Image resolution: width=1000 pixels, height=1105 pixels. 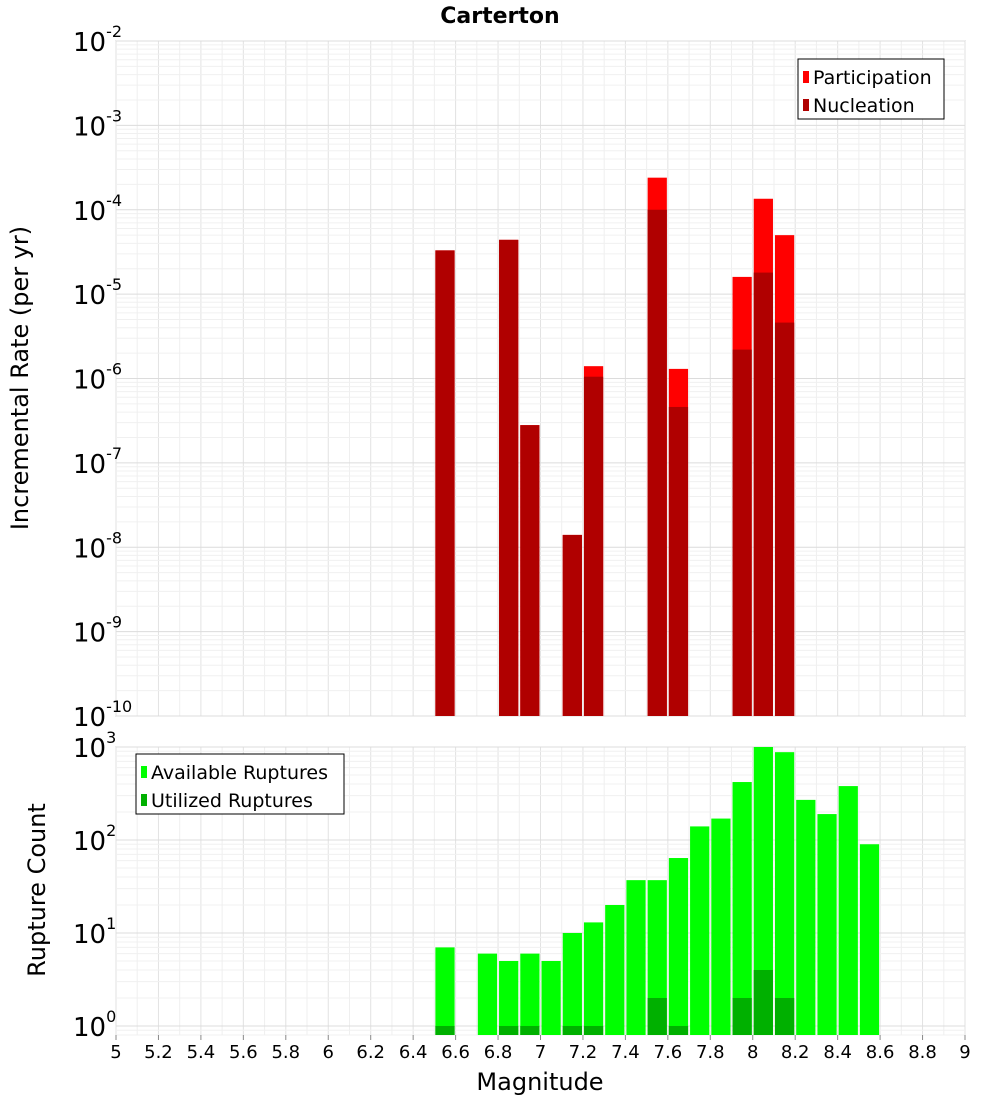 I want to click on y-tick-label: 10⁻⁶, so click(x=97, y=378).